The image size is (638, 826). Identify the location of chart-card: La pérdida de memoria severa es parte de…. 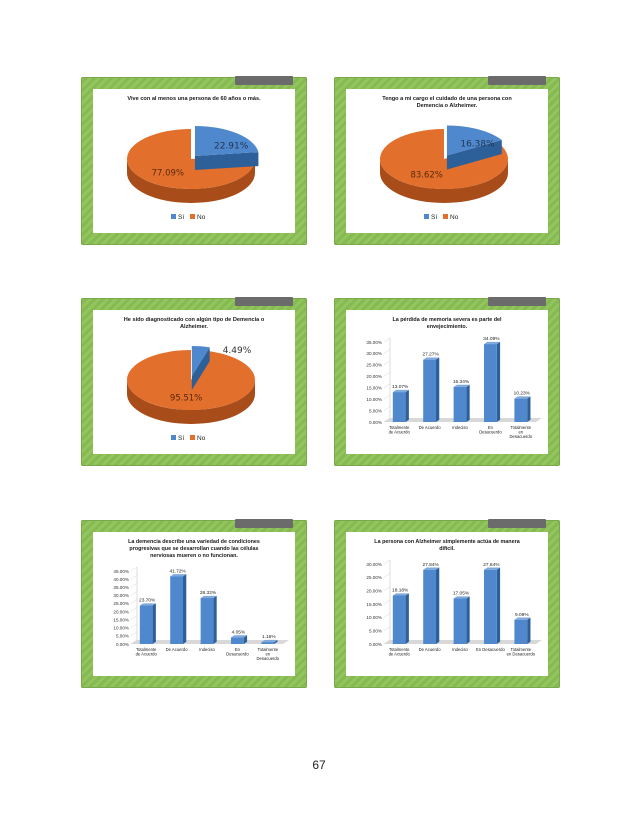
(447, 382).